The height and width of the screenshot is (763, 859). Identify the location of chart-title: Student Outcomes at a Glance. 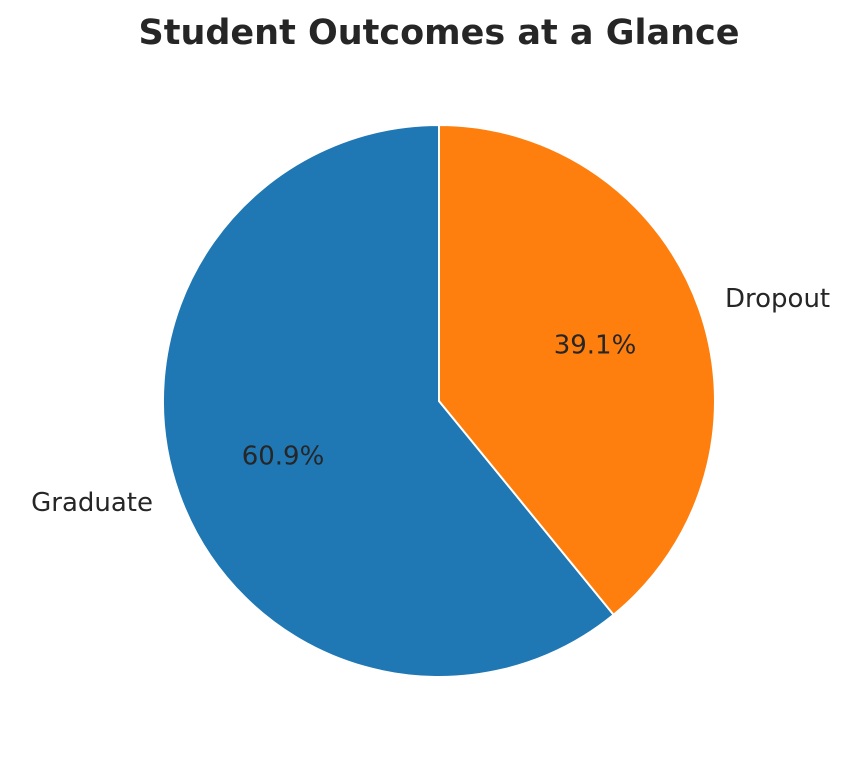
(439, 33).